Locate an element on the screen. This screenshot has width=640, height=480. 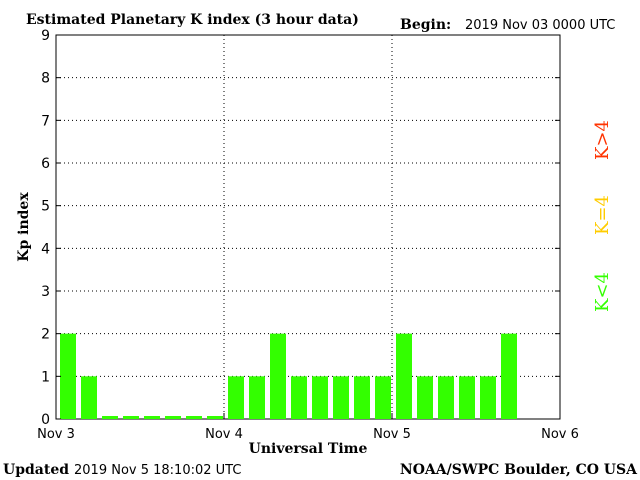
x-axis-ticks: Nov 3 Nov 4 Nov 5 Nov 6 is located at coordinates (308, 427).